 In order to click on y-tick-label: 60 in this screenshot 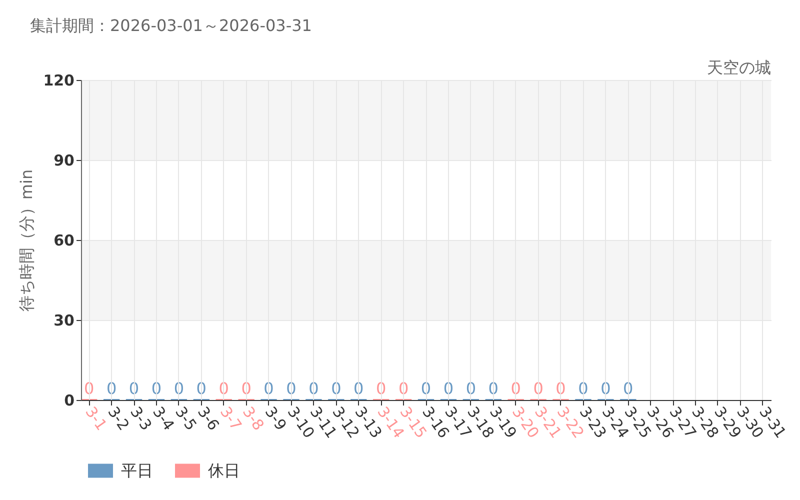, I will do `click(64, 241)`.